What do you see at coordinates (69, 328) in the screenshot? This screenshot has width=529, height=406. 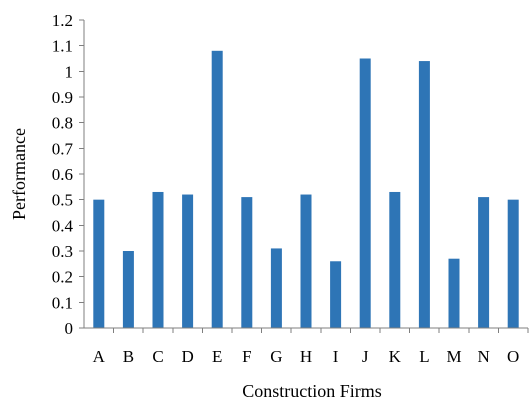 I see `y-tick-label: 0` at bounding box center [69, 328].